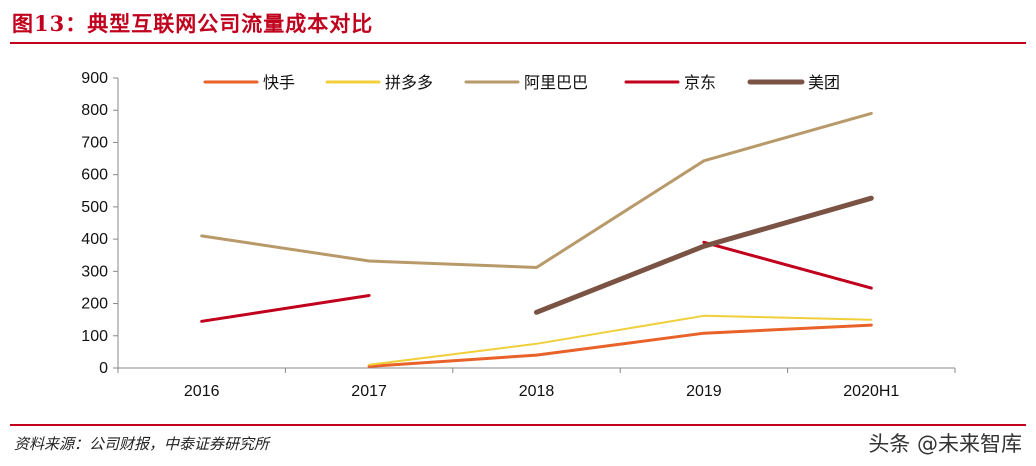  I want to click on legend-label-5: 美团, so click(824, 82).